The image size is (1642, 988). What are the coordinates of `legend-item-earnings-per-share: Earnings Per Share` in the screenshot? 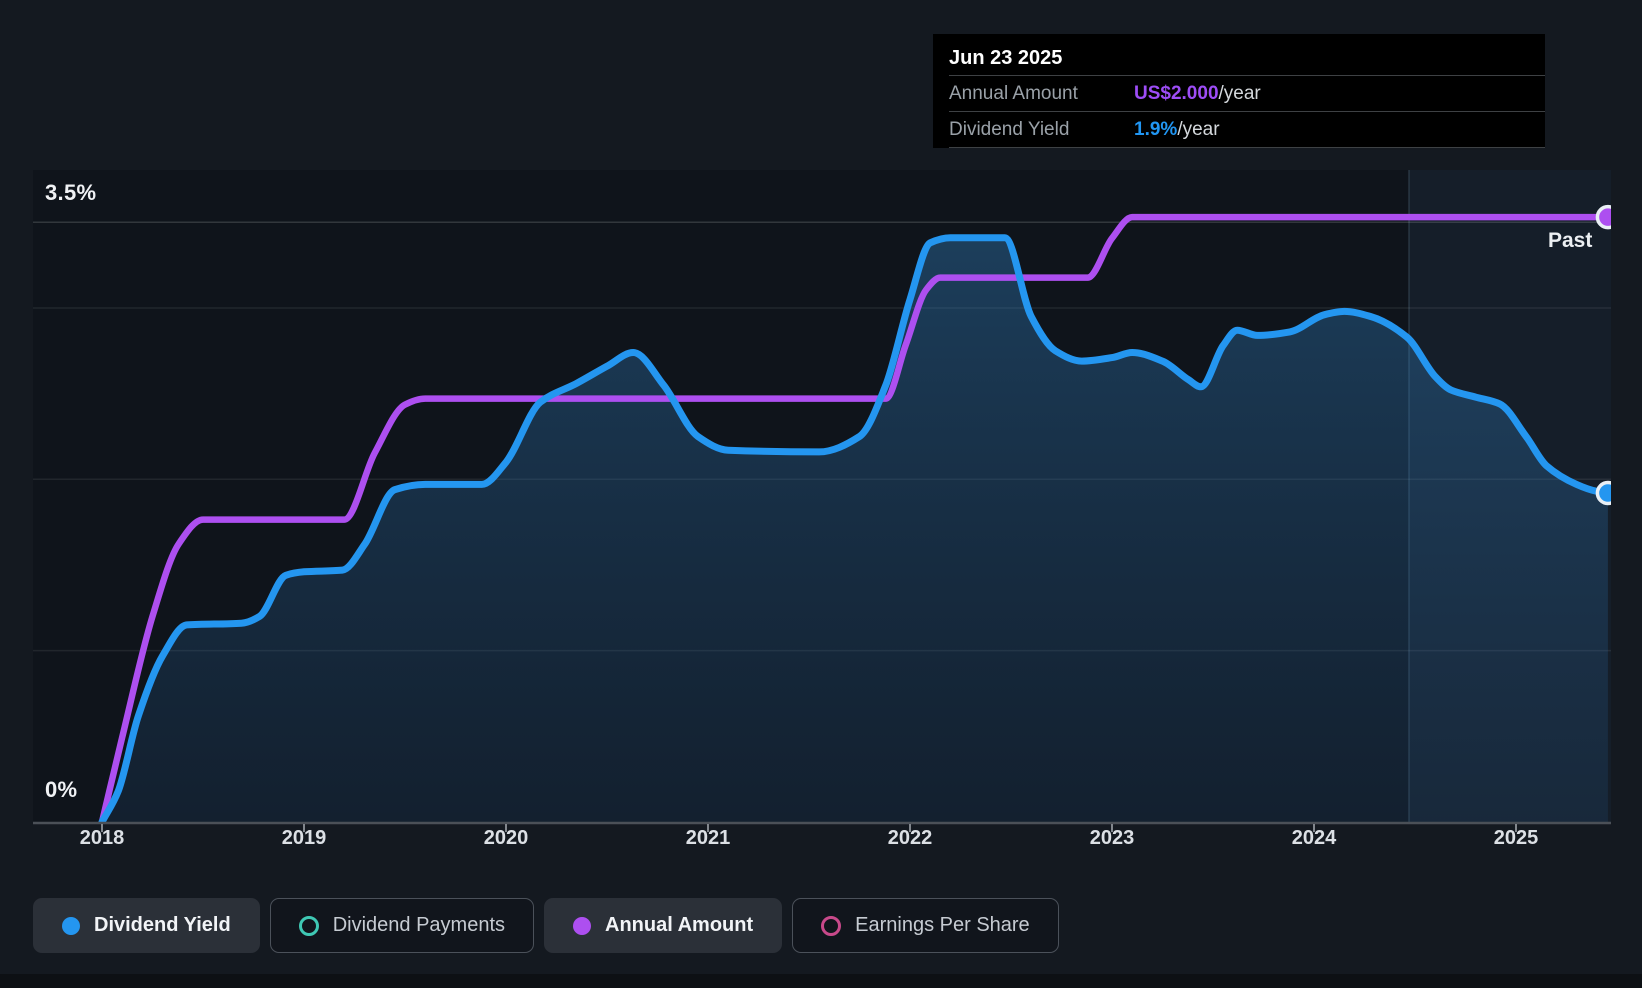 It's located at (925, 925).